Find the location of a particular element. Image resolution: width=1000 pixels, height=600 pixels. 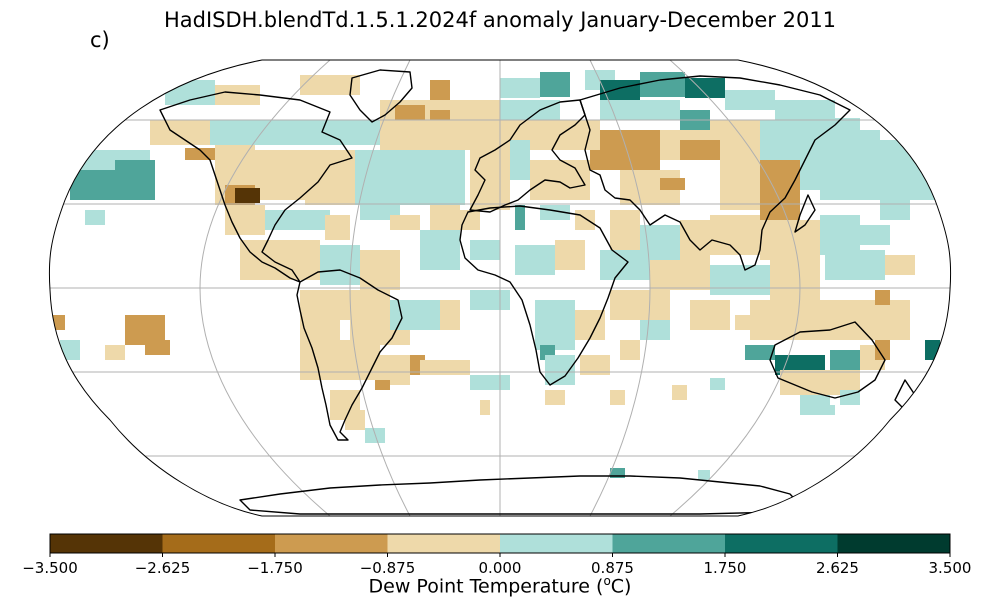

colorbar-tick-label: 3.500 is located at coordinates (950, 568).